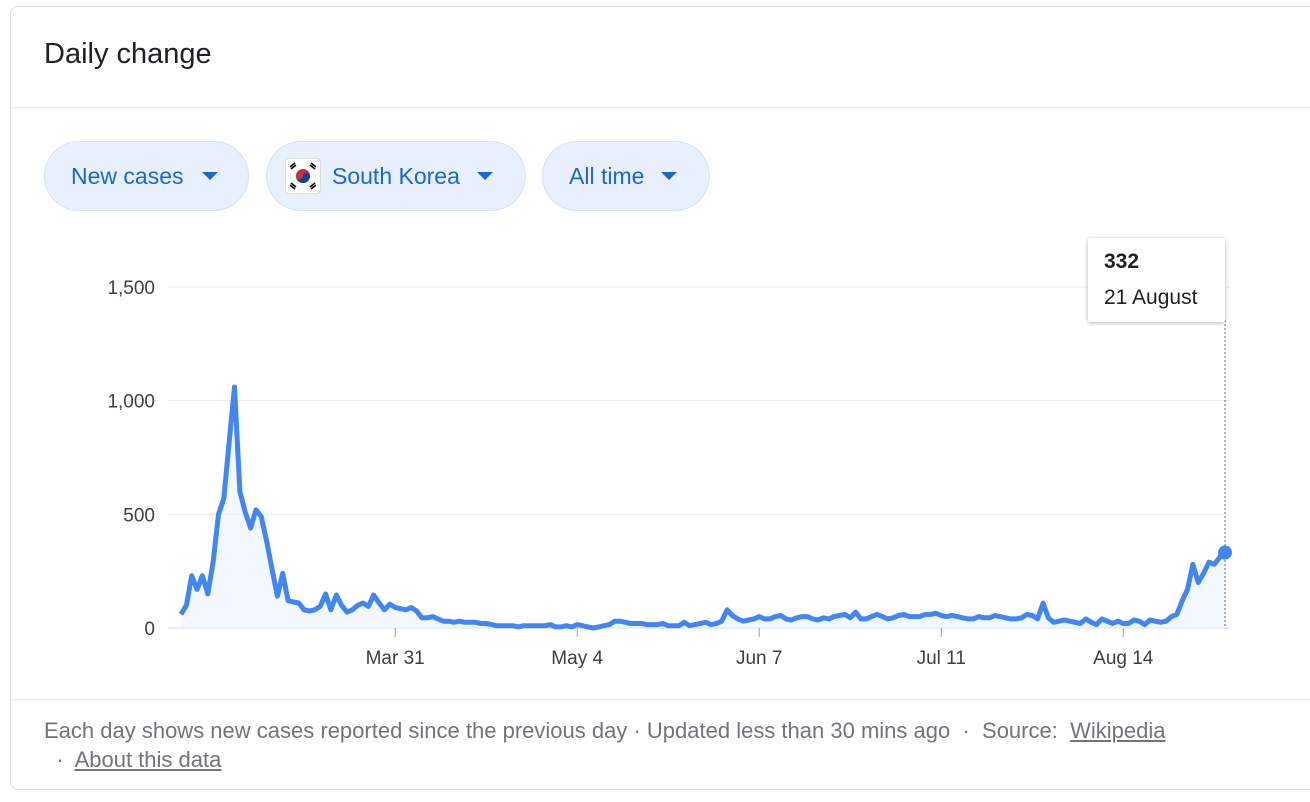 This screenshot has width=1310, height=802. Describe the element at coordinates (1225, 552) in the screenshot. I see `hover-point` at that location.